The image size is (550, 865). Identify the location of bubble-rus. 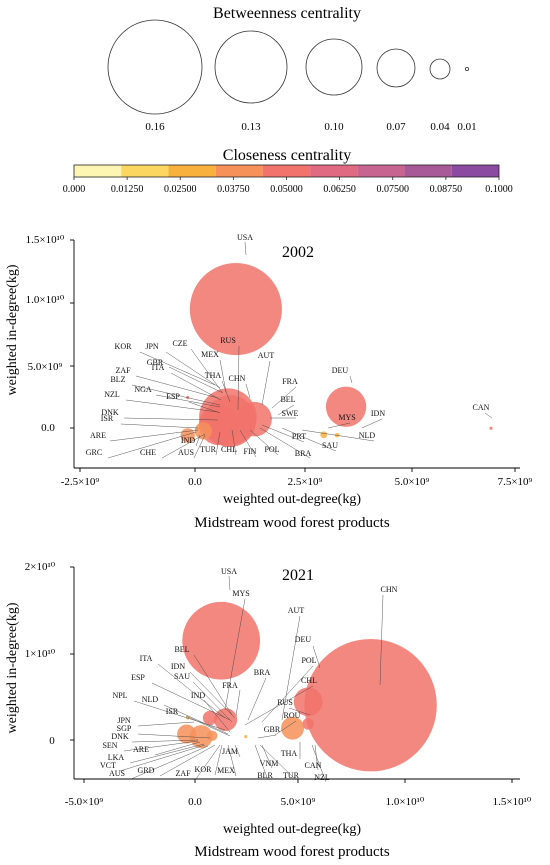
(308, 702).